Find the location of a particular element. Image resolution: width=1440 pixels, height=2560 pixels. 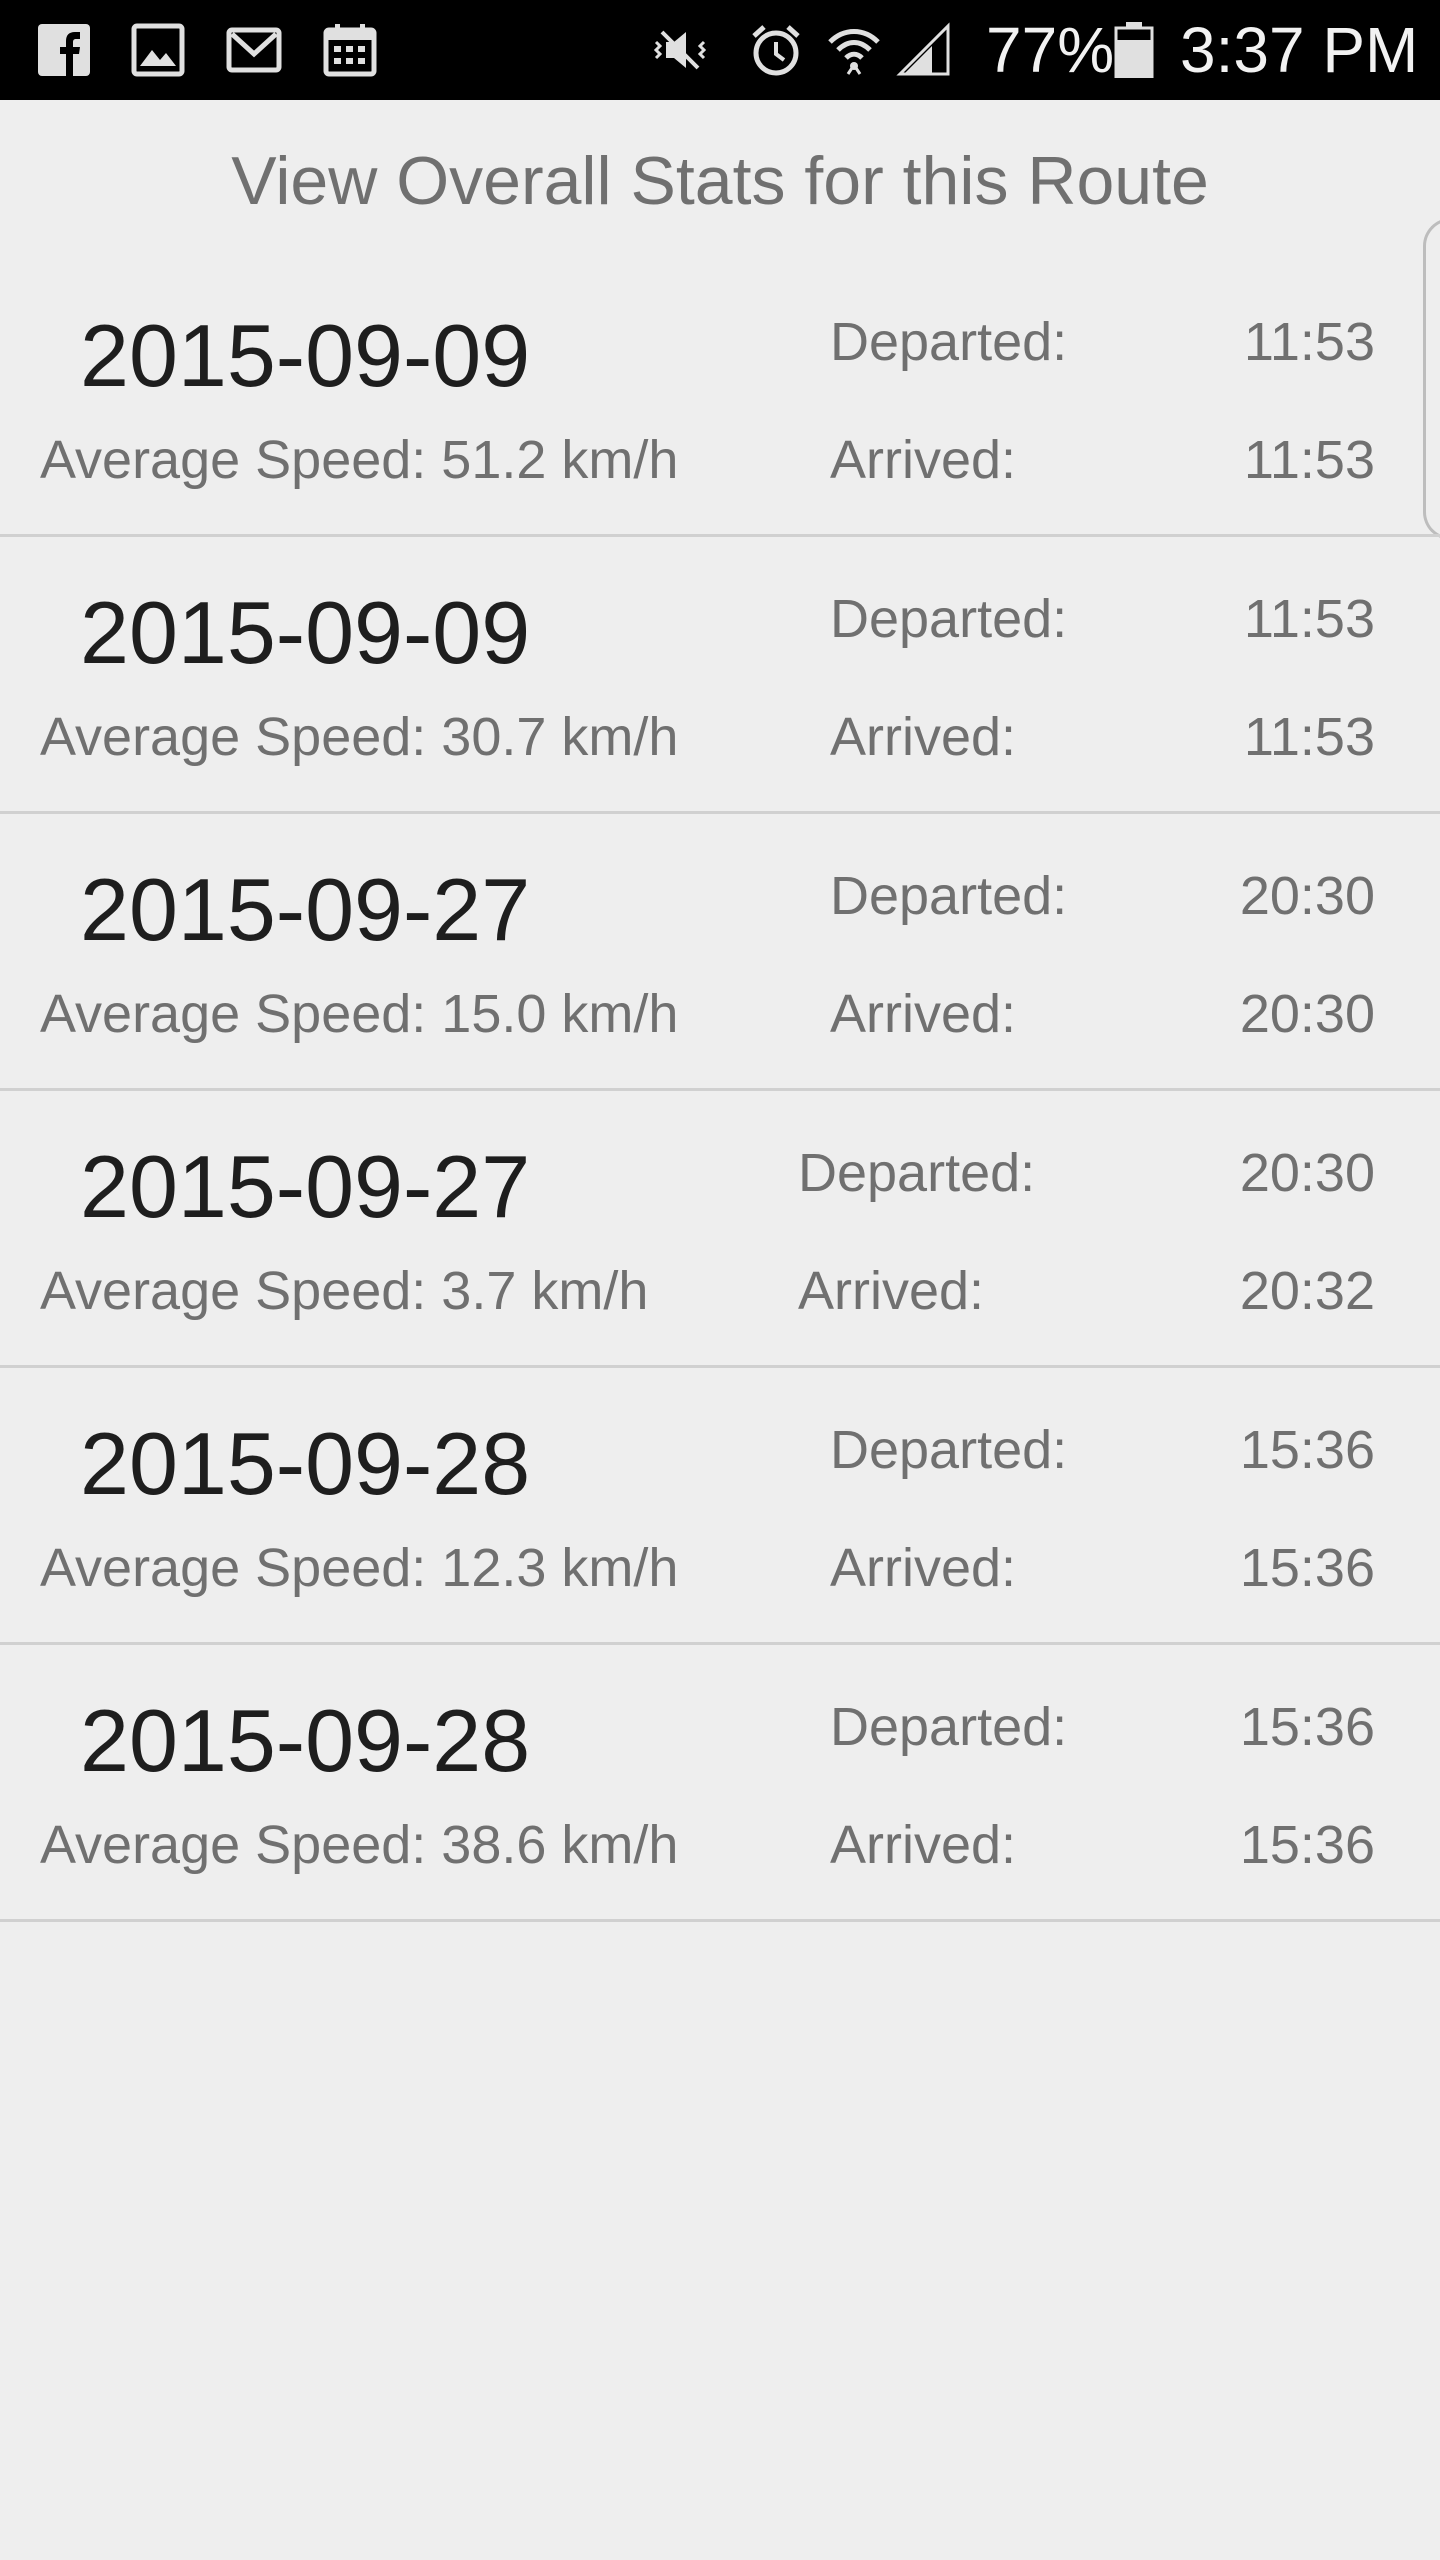

signal-icon is located at coordinates (923, 49).